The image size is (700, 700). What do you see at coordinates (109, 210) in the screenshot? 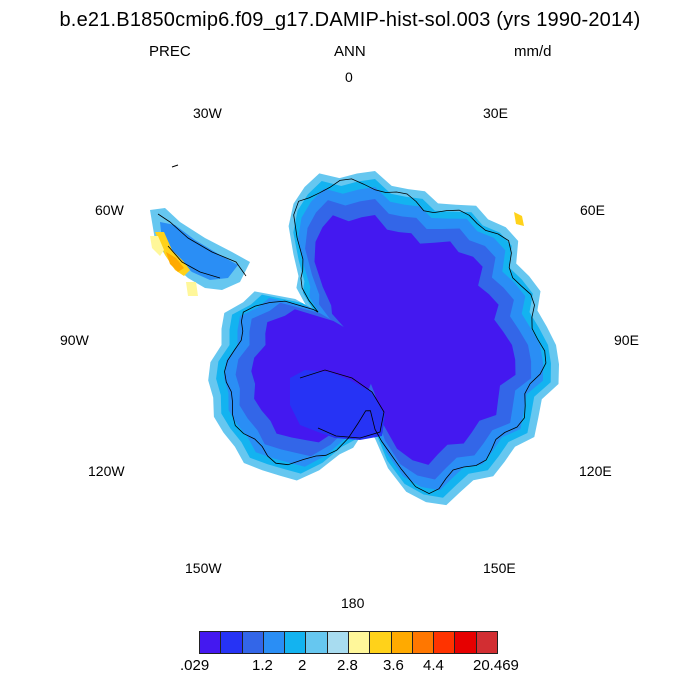
I see `lon-label-60w: 60W` at bounding box center [109, 210].